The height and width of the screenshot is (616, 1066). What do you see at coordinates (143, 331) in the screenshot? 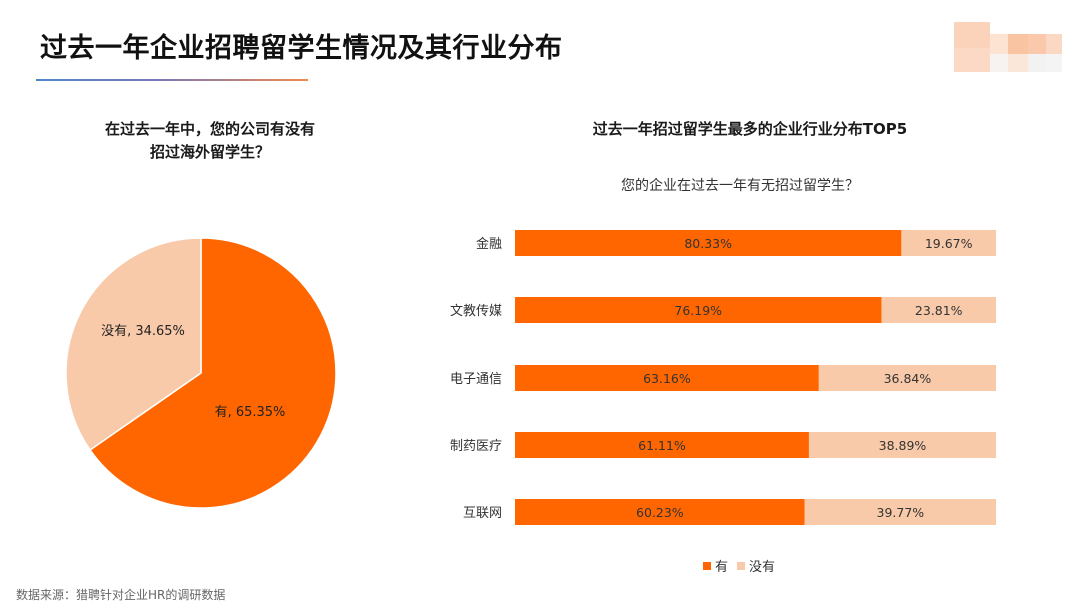
I see `pie-slice-label: 没有, 34.65%` at bounding box center [143, 331].